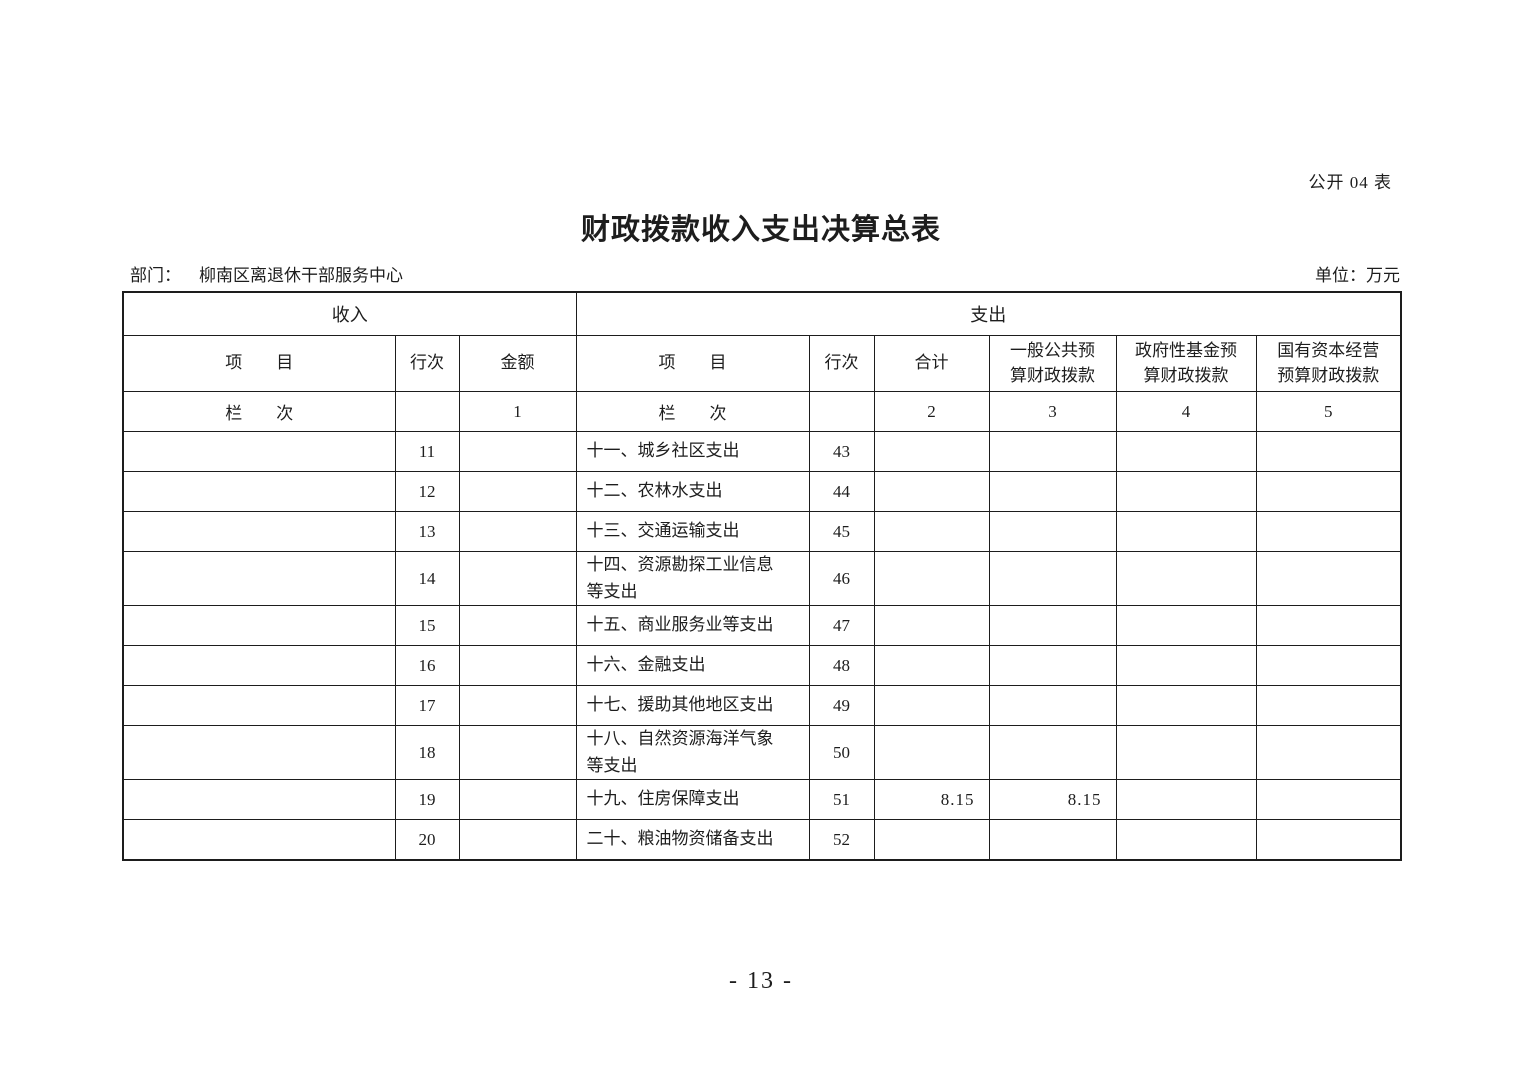 The height and width of the screenshot is (1074, 1520). I want to click on table-row: 14 十四、资源勘探工业信息 等支出 46, so click(762, 578).